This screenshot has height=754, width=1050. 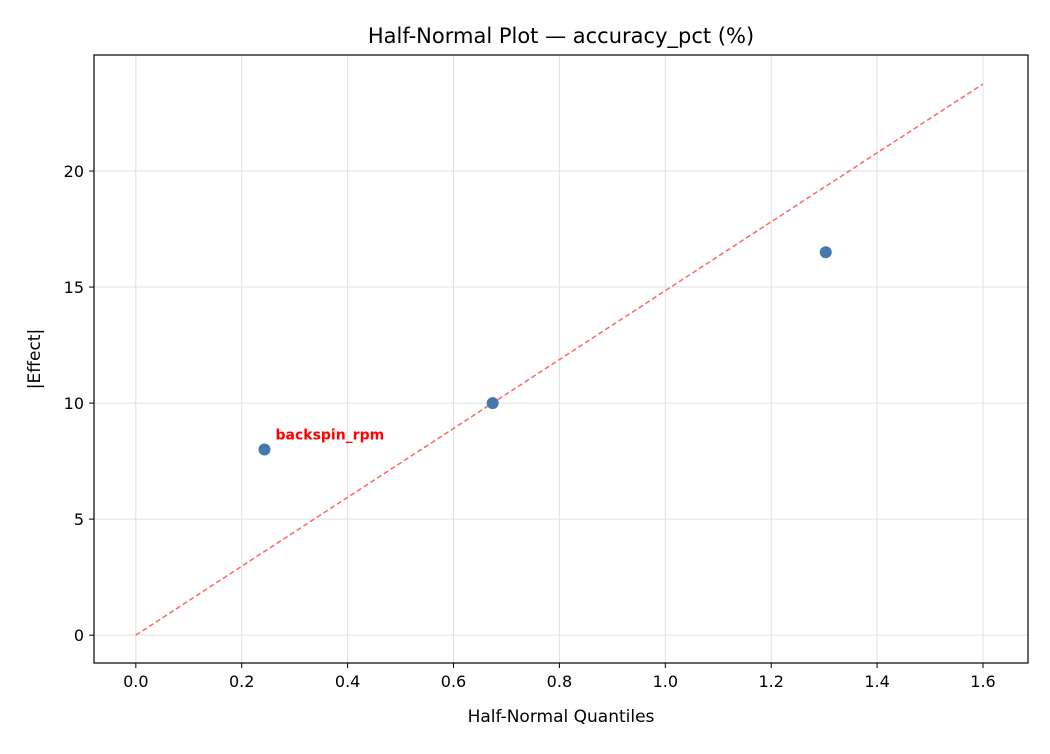 What do you see at coordinates (74, 287) in the screenshot?
I see `y-tick-label: 15` at bounding box center [74, 287].